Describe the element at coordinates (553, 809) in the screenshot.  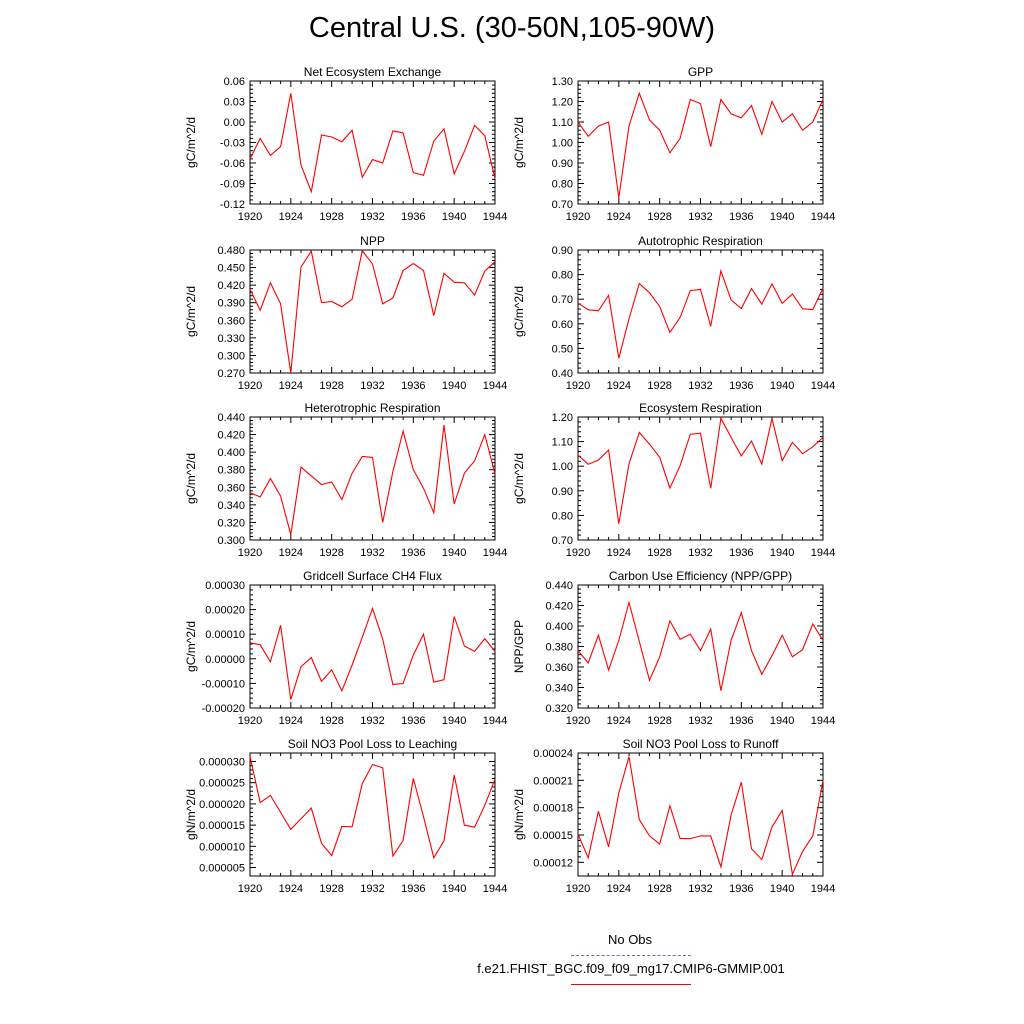
I see `y-tick-label: 0.00018` at that location.